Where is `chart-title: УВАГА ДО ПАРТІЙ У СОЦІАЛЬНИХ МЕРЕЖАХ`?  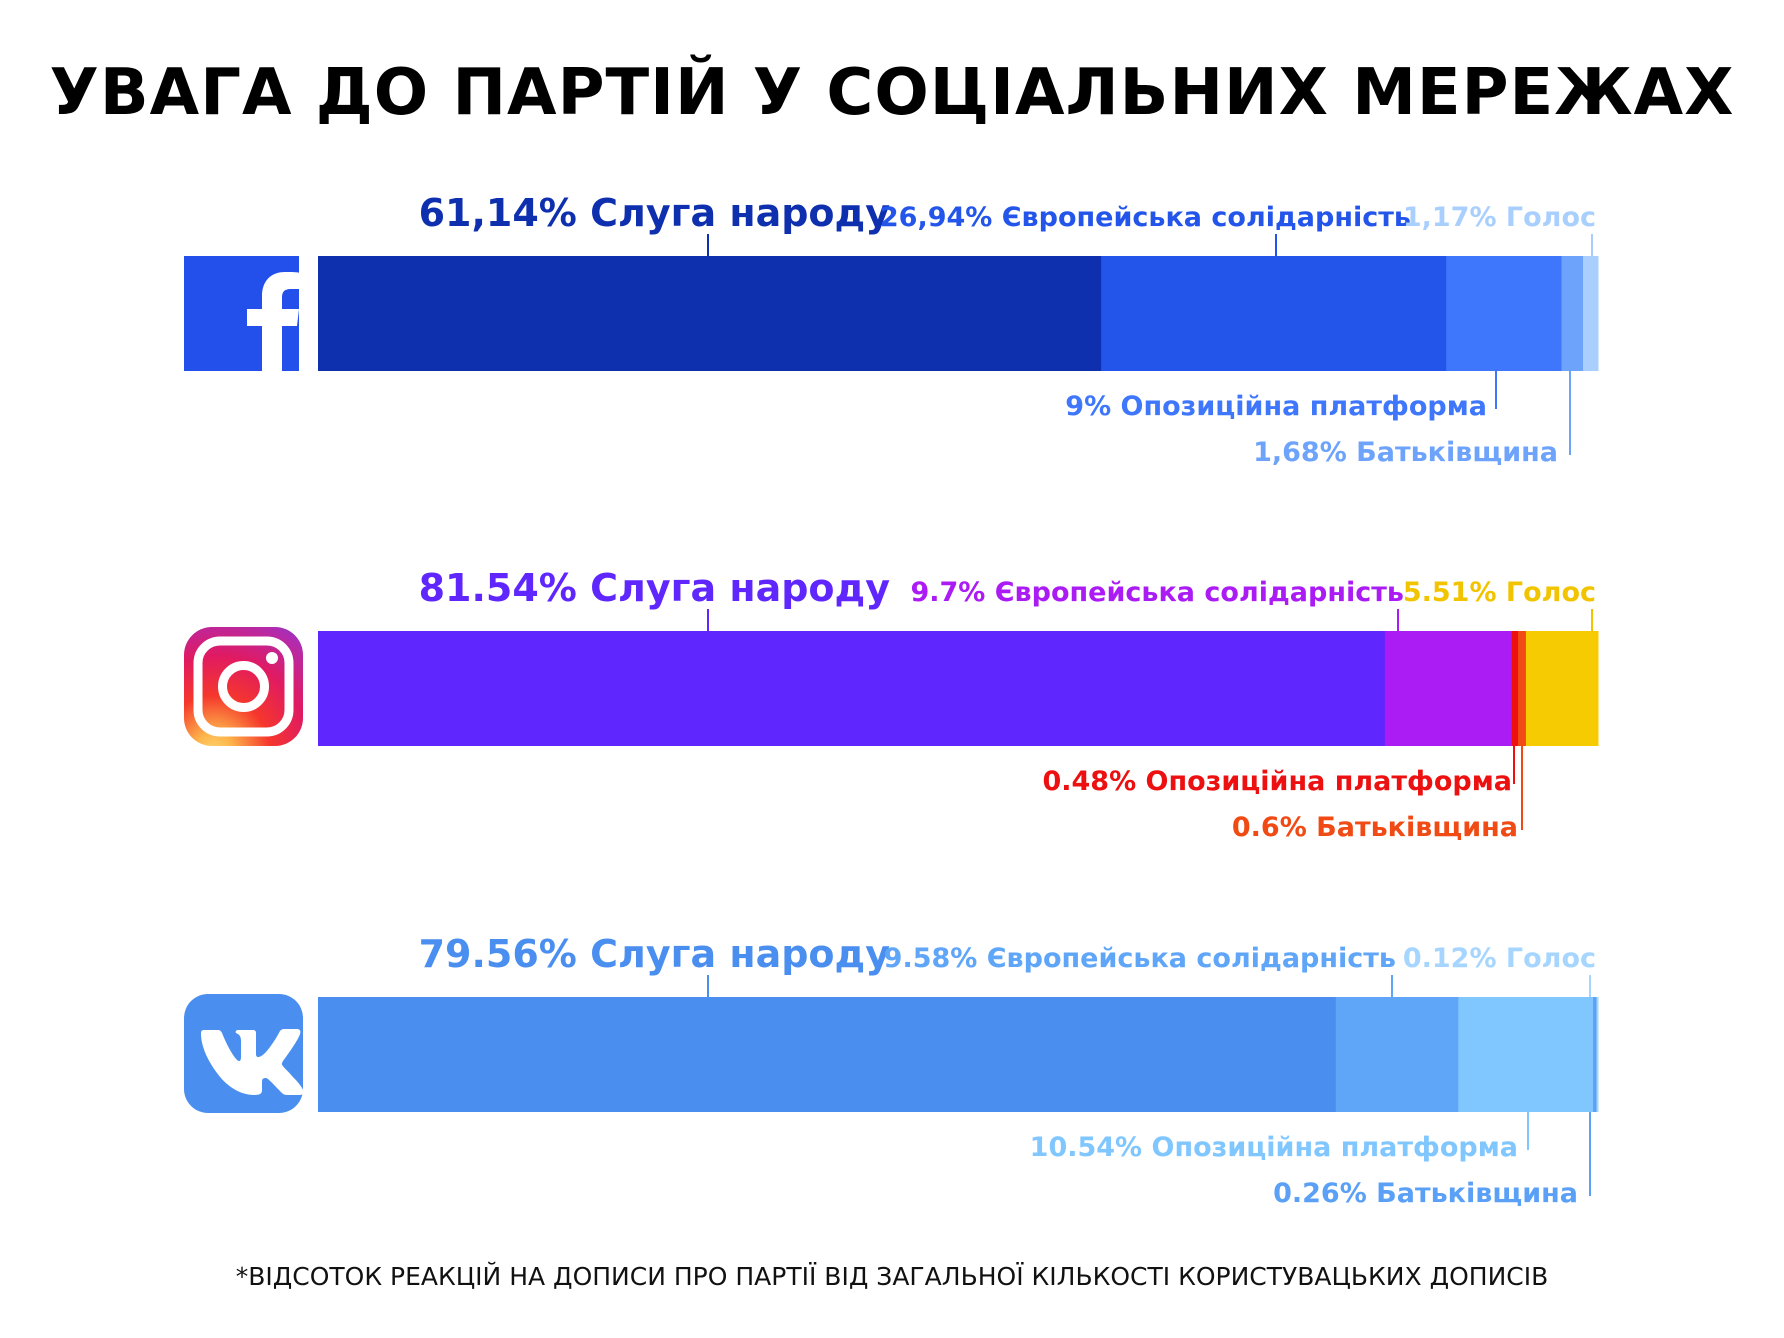
chart-title: УВАГА ДО ПАРТІЙ У СОЦІАЛЬНИХ МЕРЕЖАХ is located at coordinates (892, 93).